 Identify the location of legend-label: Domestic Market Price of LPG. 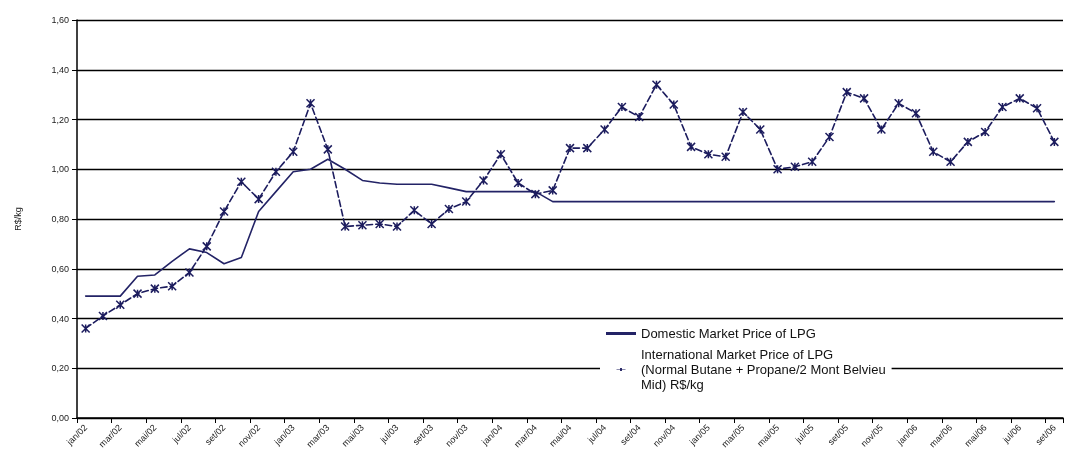
(728, 333).